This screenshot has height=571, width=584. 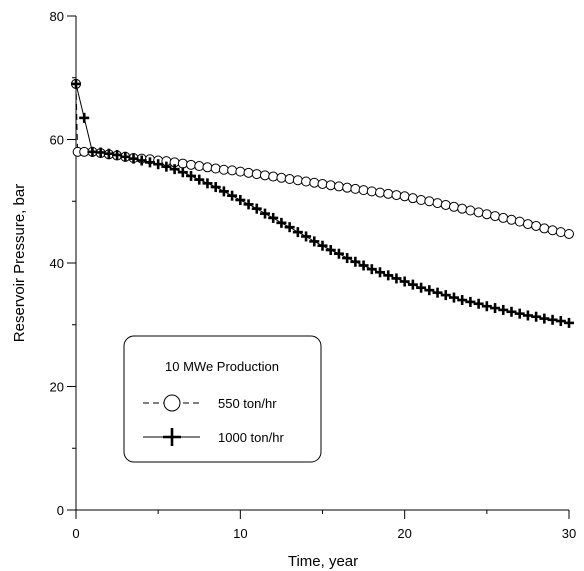 I want to click on y-axis-title: Reservoir Pressure, bar, so click(x=19, y=263).